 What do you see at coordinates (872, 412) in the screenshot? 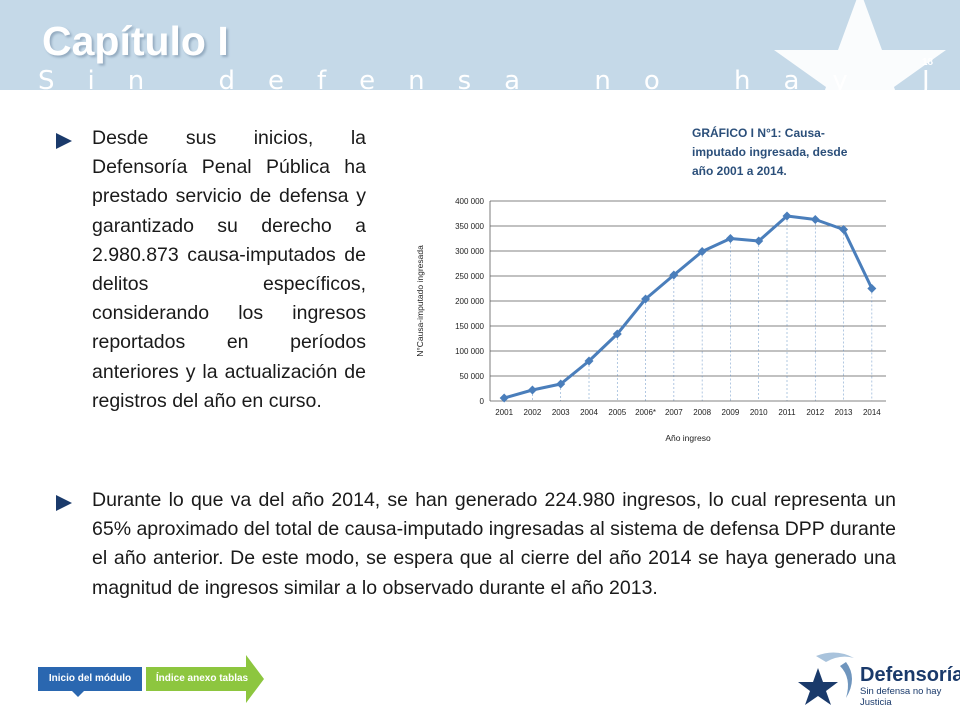
I see `x-tick-label: 2014` at bounding box center [872, 412].